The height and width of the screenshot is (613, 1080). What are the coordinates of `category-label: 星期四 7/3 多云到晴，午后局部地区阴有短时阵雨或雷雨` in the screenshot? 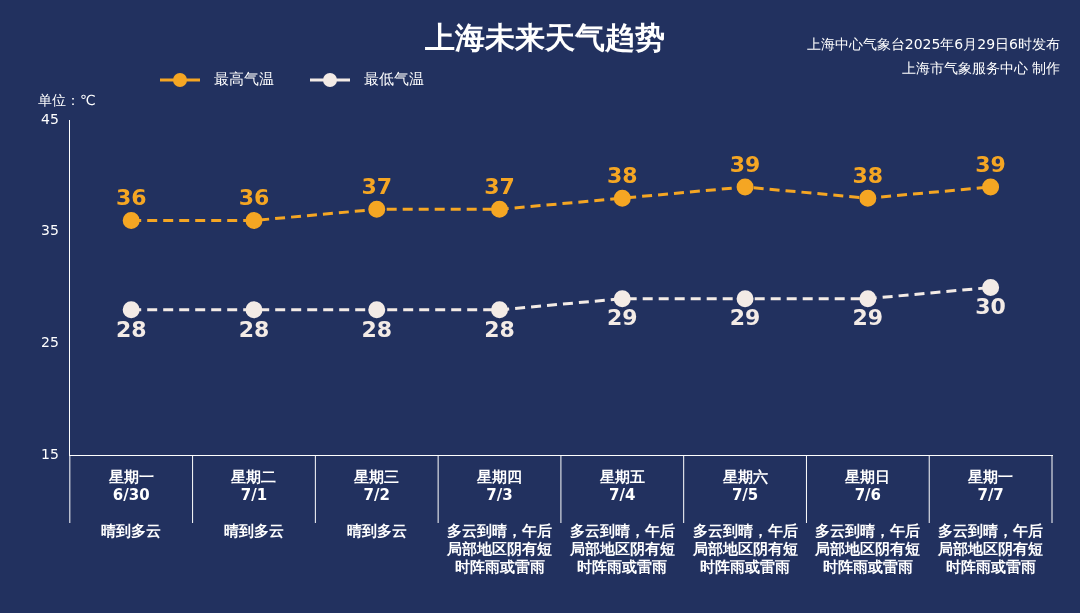 It's located at (500, 521).